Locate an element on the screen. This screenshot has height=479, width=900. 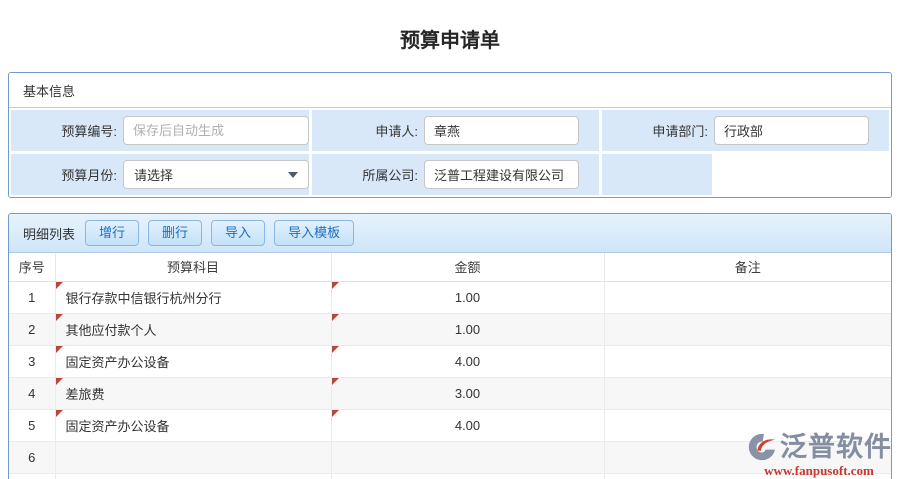
field-company: 所属公司: is located at coordinates (455, 174).